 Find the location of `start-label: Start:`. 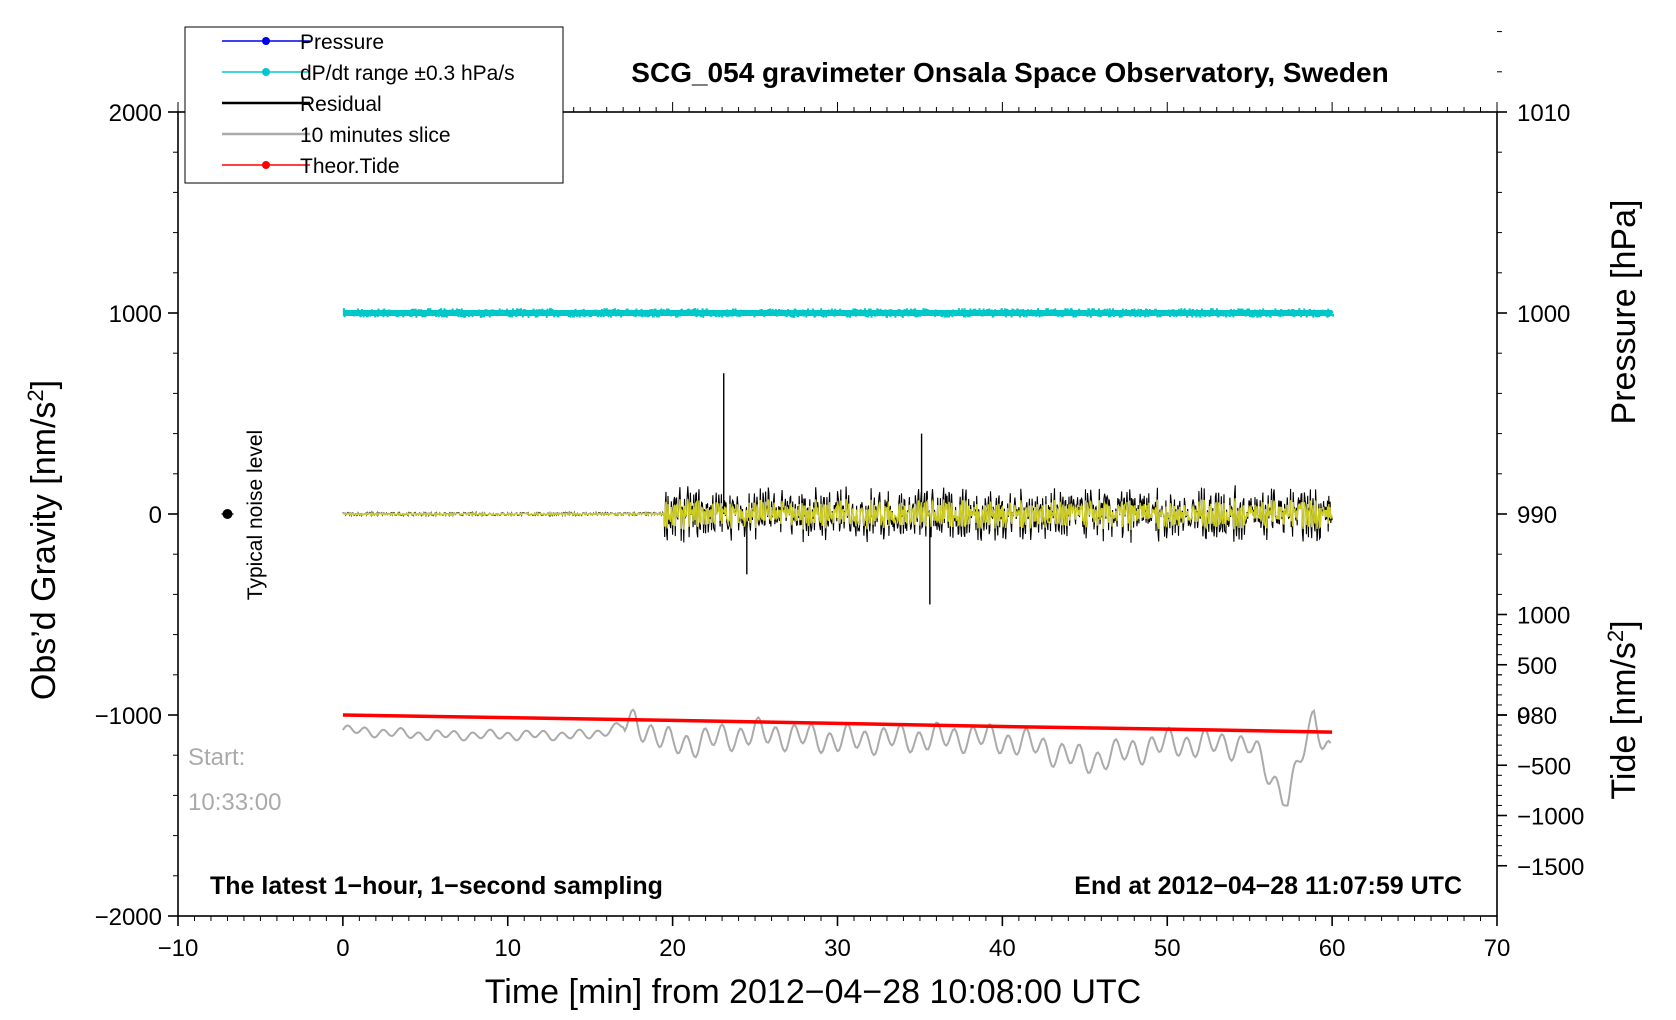

start-label: Start: is located at coordinates (216, 757).